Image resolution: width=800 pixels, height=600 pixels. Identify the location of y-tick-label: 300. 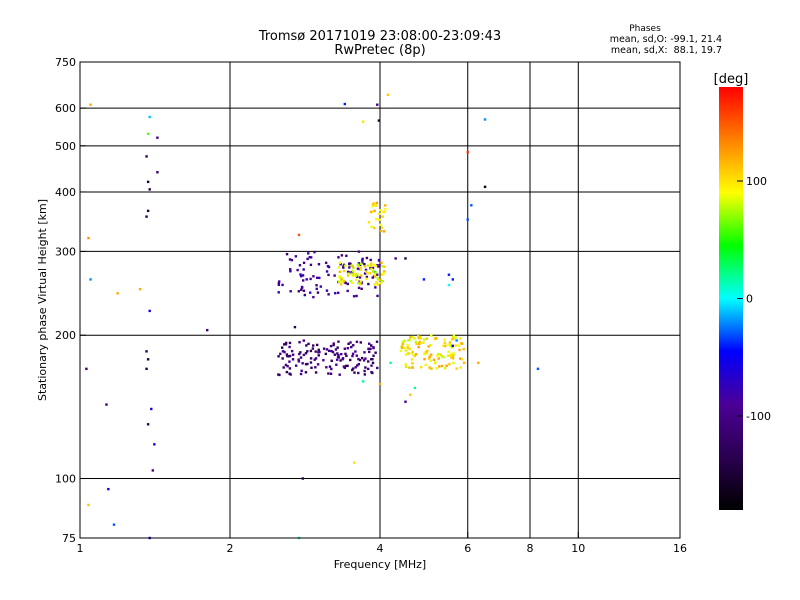
(65, 251).